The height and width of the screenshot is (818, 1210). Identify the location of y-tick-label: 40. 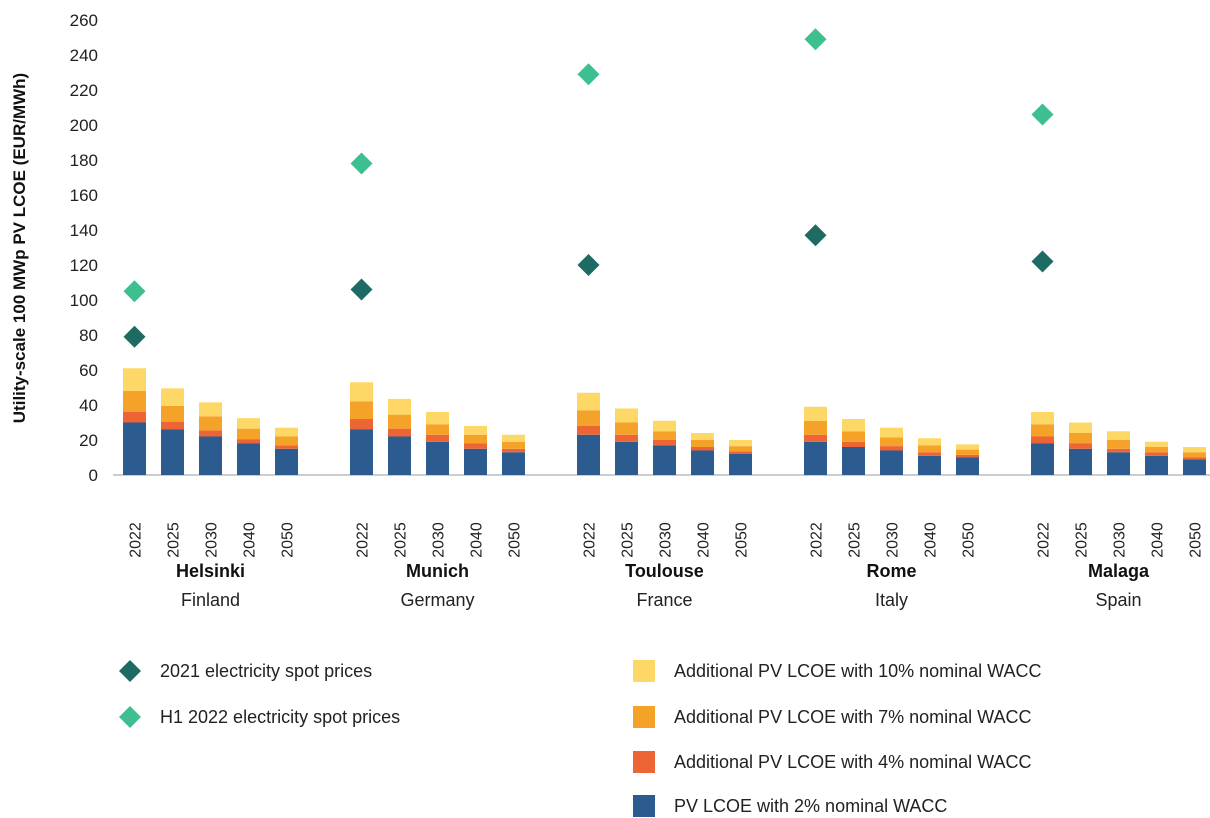
(88, 405).